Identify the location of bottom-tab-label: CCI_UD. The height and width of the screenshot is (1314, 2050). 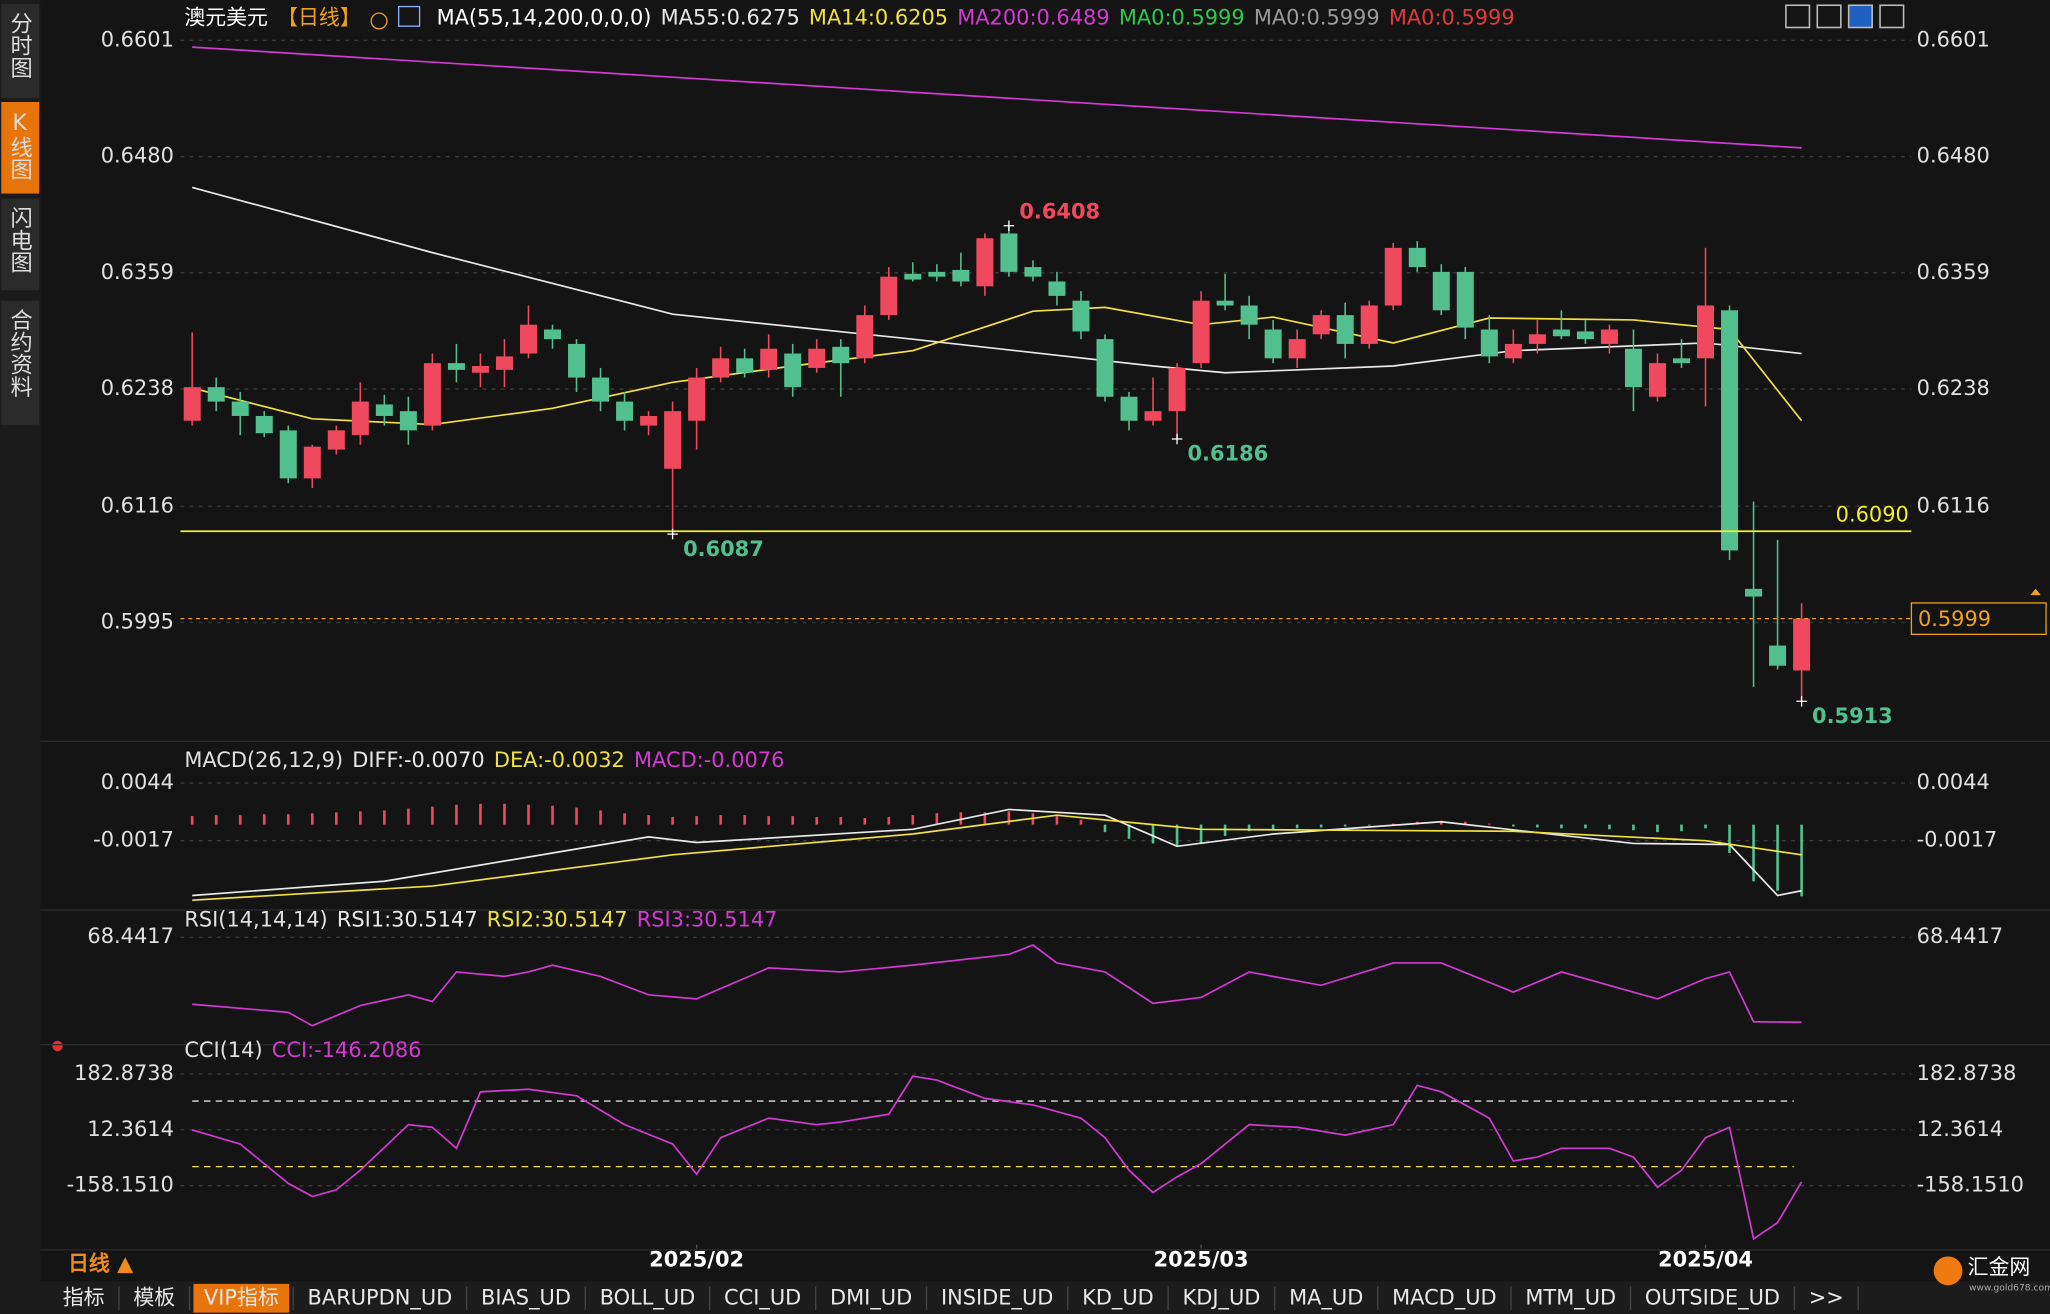
(762, 1297).